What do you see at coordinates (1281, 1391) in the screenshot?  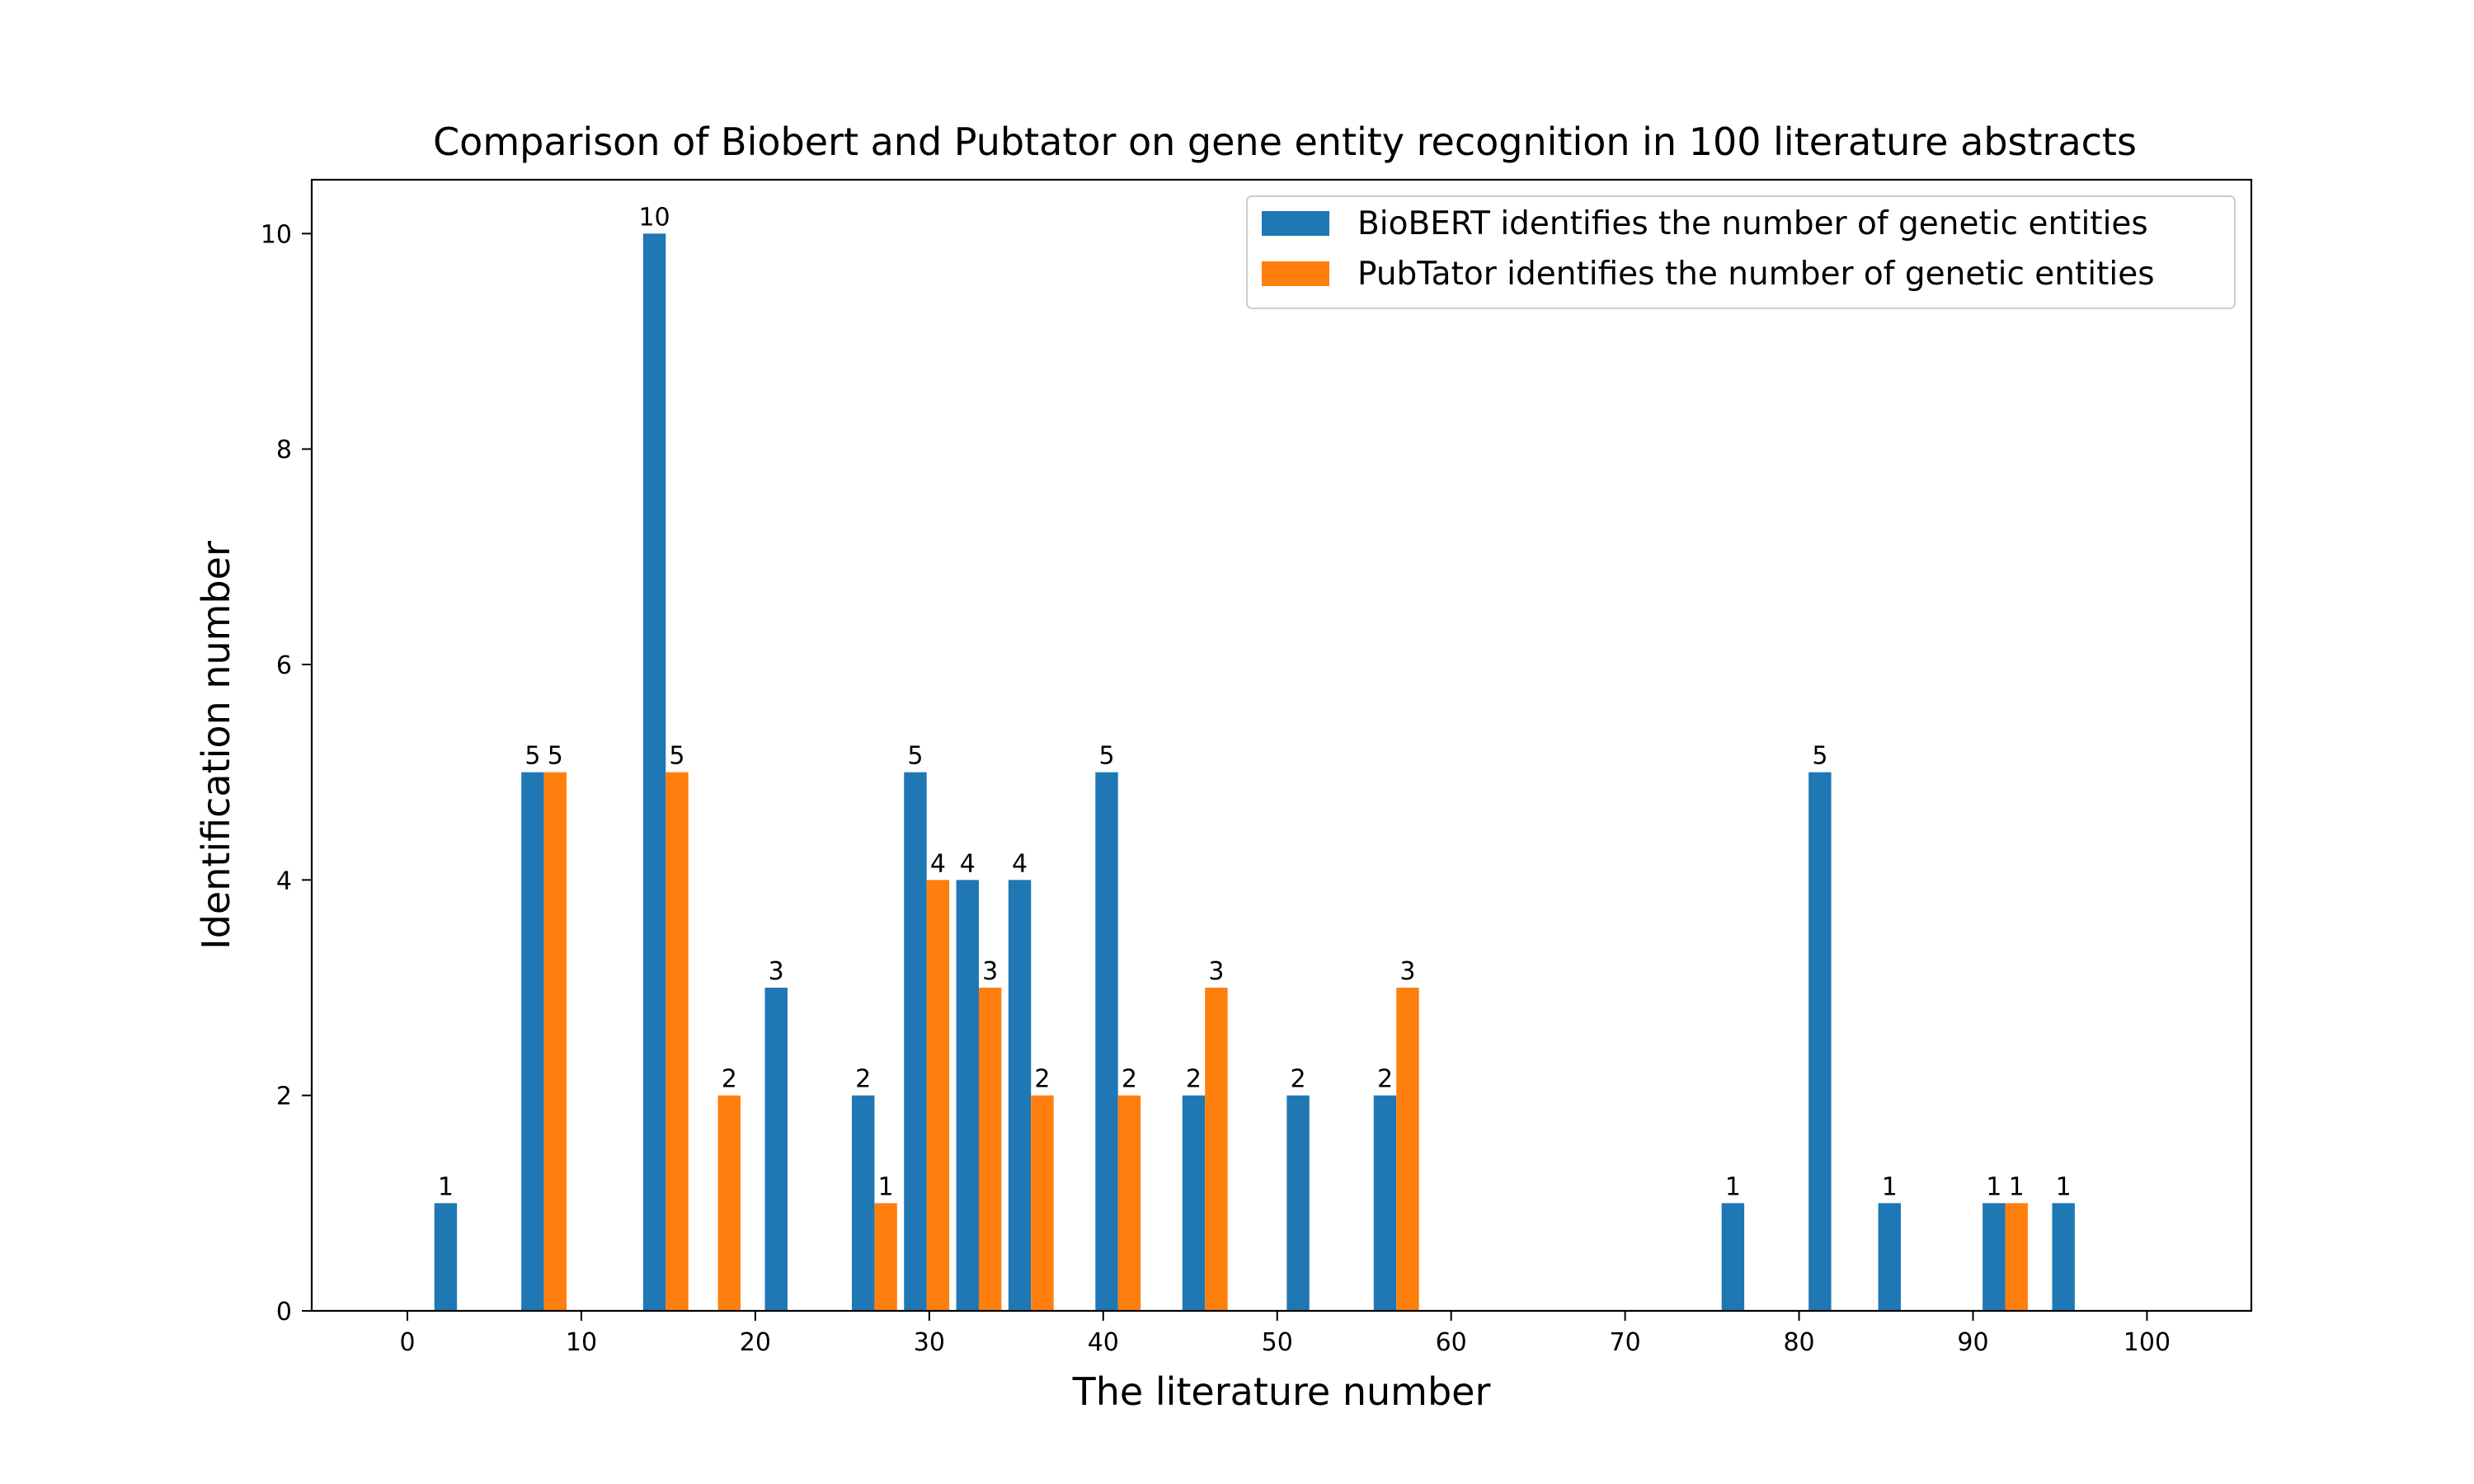 I see `x-axis-label: The literature number` at bounding box center [1281, 1391].